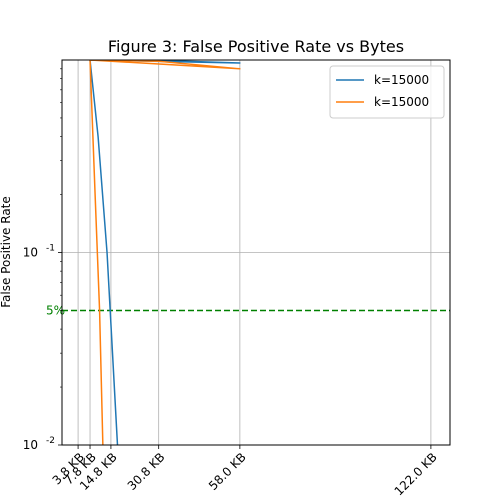  I want to click on legend-box, so click(387, 92).